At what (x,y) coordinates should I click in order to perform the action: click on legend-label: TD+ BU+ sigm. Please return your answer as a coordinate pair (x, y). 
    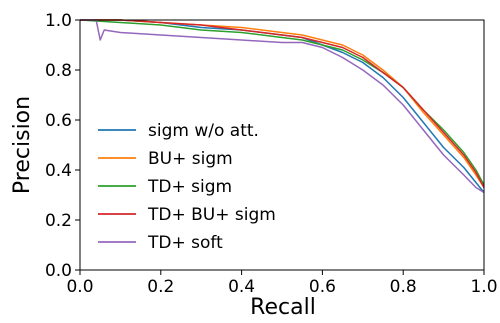
    Looking at the image, I should click on (211, 215).